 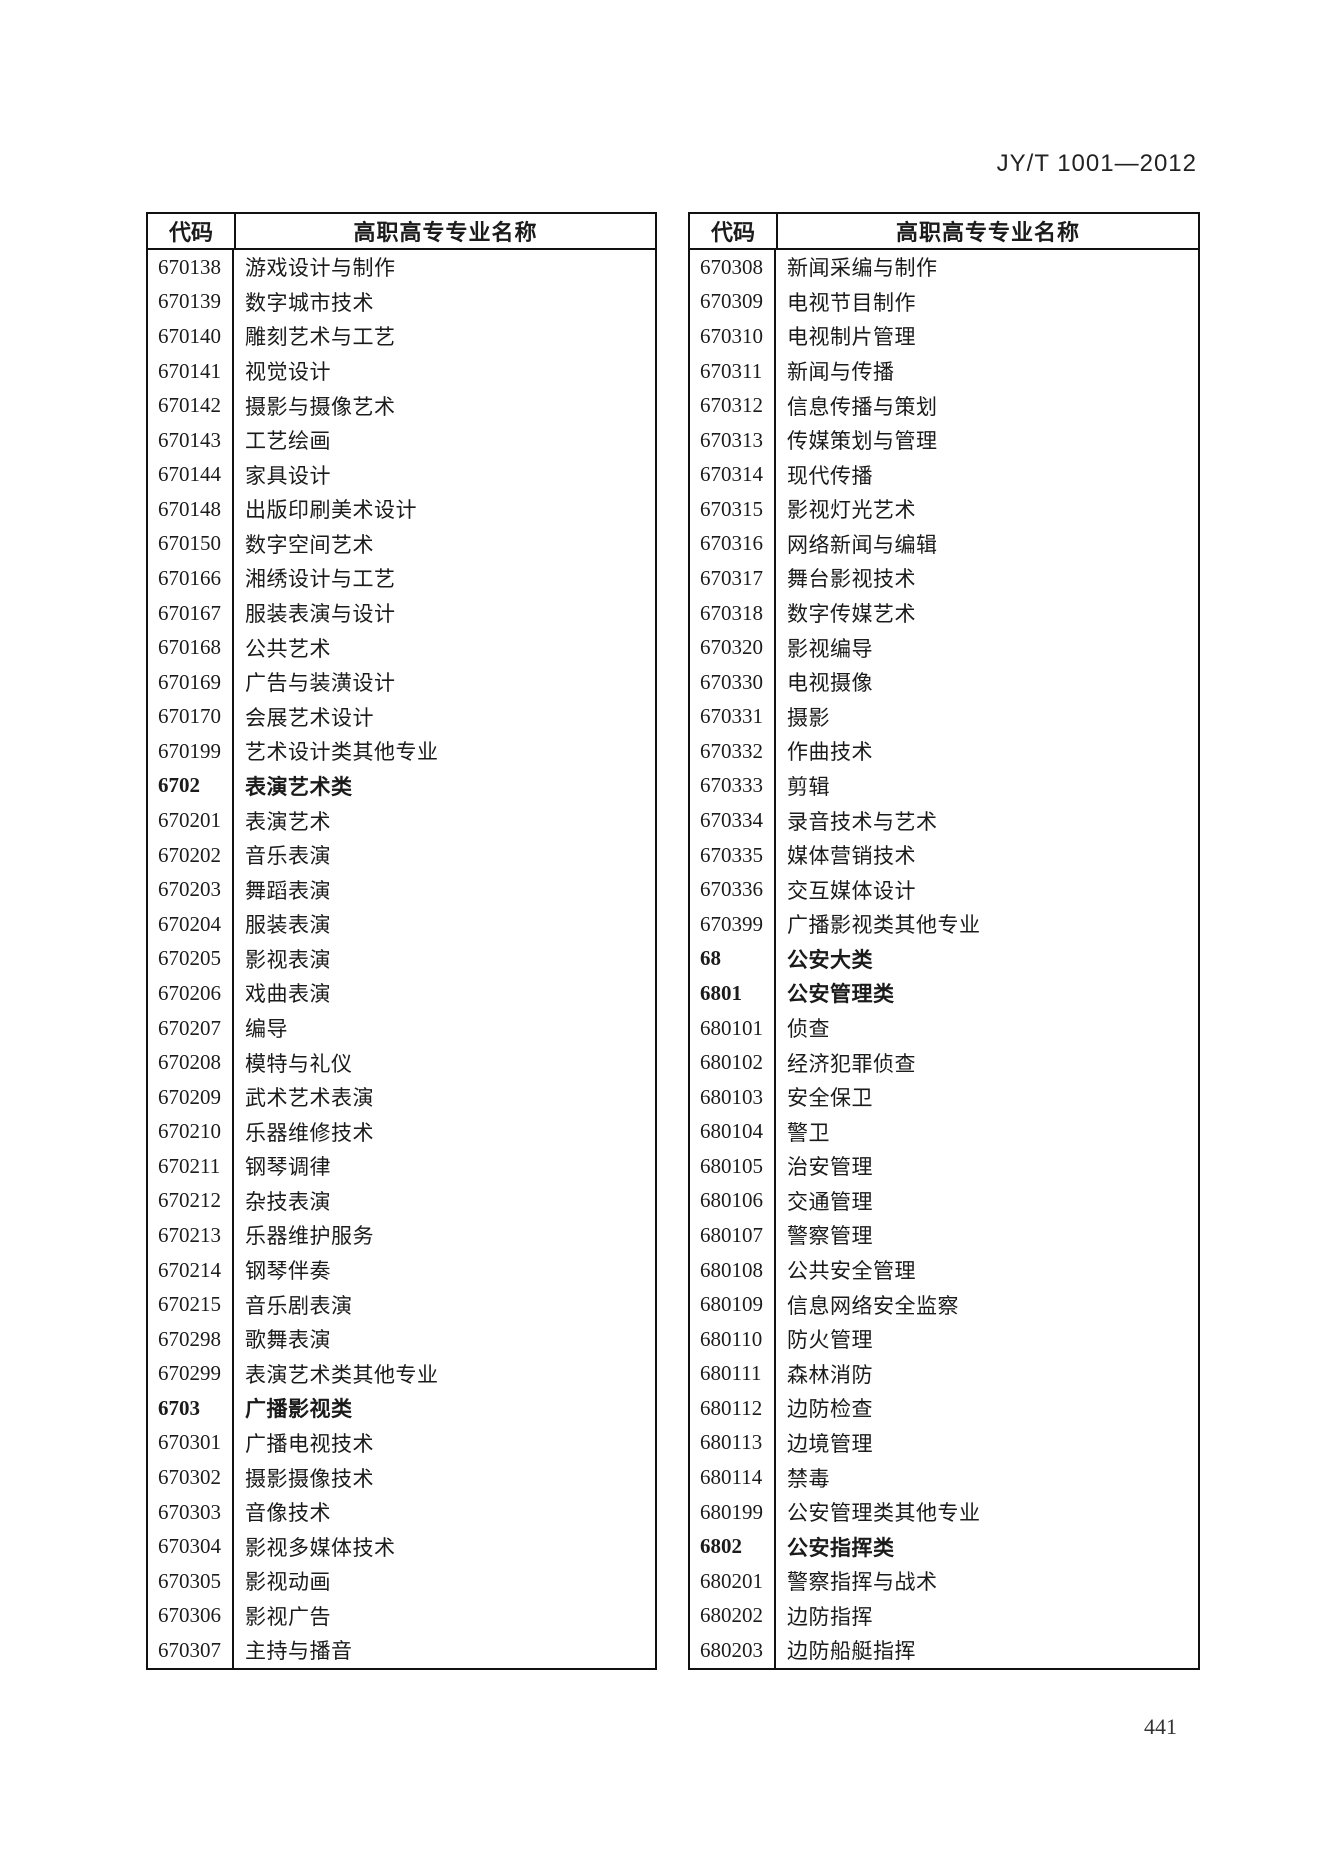 I want to click on major-code-cell: 670208, so click(x=191, y=1062).